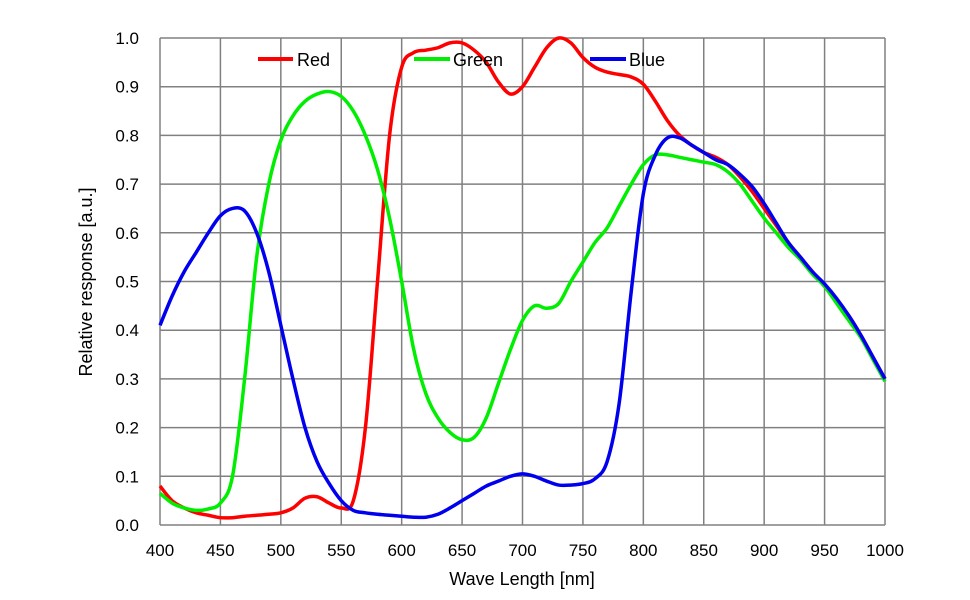 The width and height of the screenshot is (970, 600). Describe the element at coordinates (643, 550) in the screenshot. I see `x-tick-label: 800` at that location.